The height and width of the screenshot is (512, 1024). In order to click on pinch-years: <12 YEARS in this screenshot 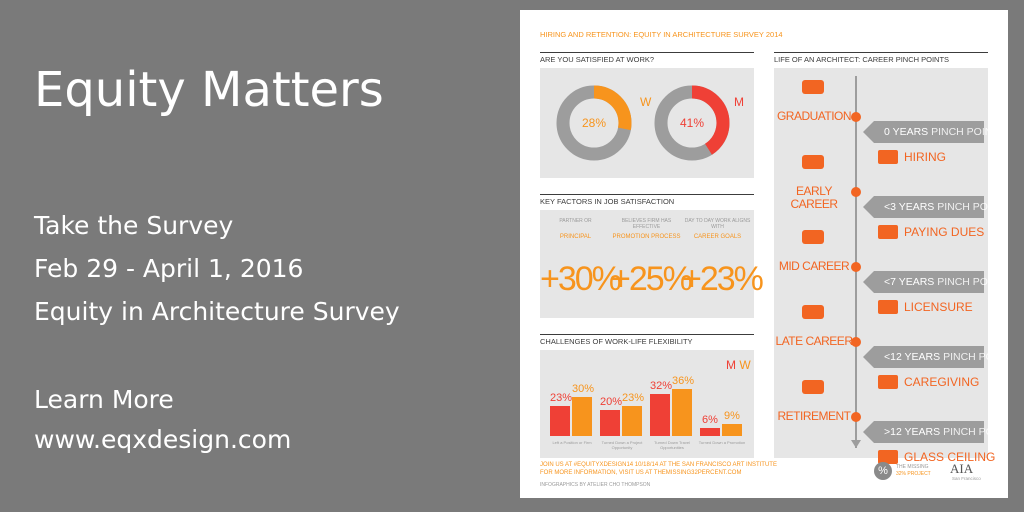, I will do `click(912, 357)`.